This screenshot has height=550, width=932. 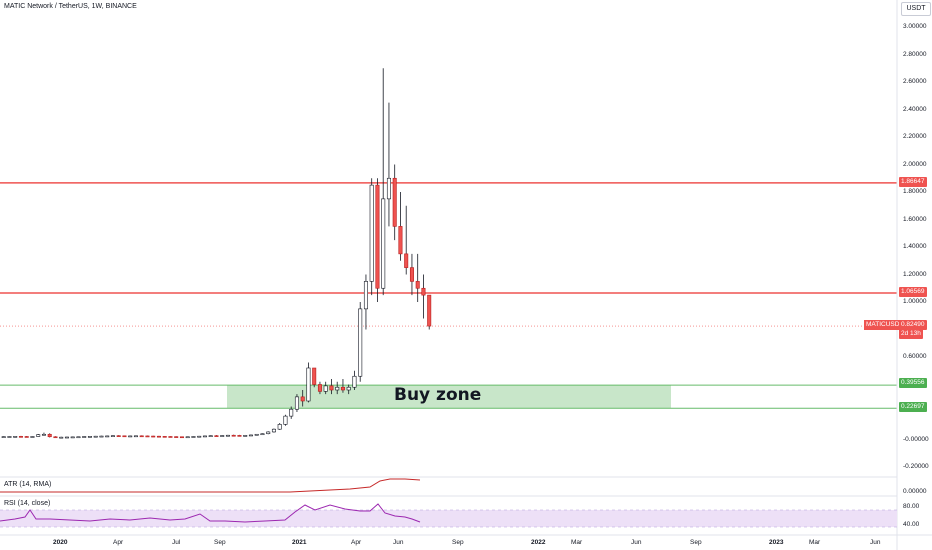 I want to click on zone-top-label: 0.39556, so click(x=913, y=383).